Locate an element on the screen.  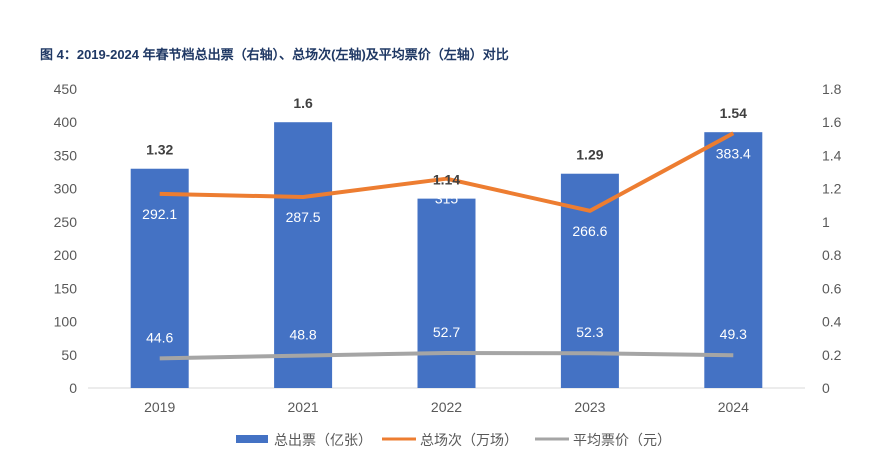
bar-data-label: 1.14 is located at coordinates (446, 180).